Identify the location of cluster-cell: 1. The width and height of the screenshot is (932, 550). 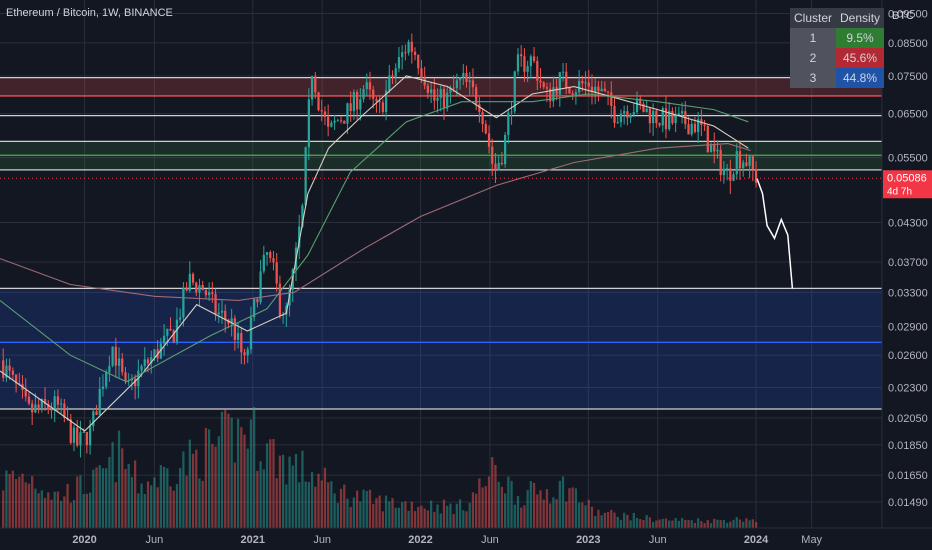
(813, 38).